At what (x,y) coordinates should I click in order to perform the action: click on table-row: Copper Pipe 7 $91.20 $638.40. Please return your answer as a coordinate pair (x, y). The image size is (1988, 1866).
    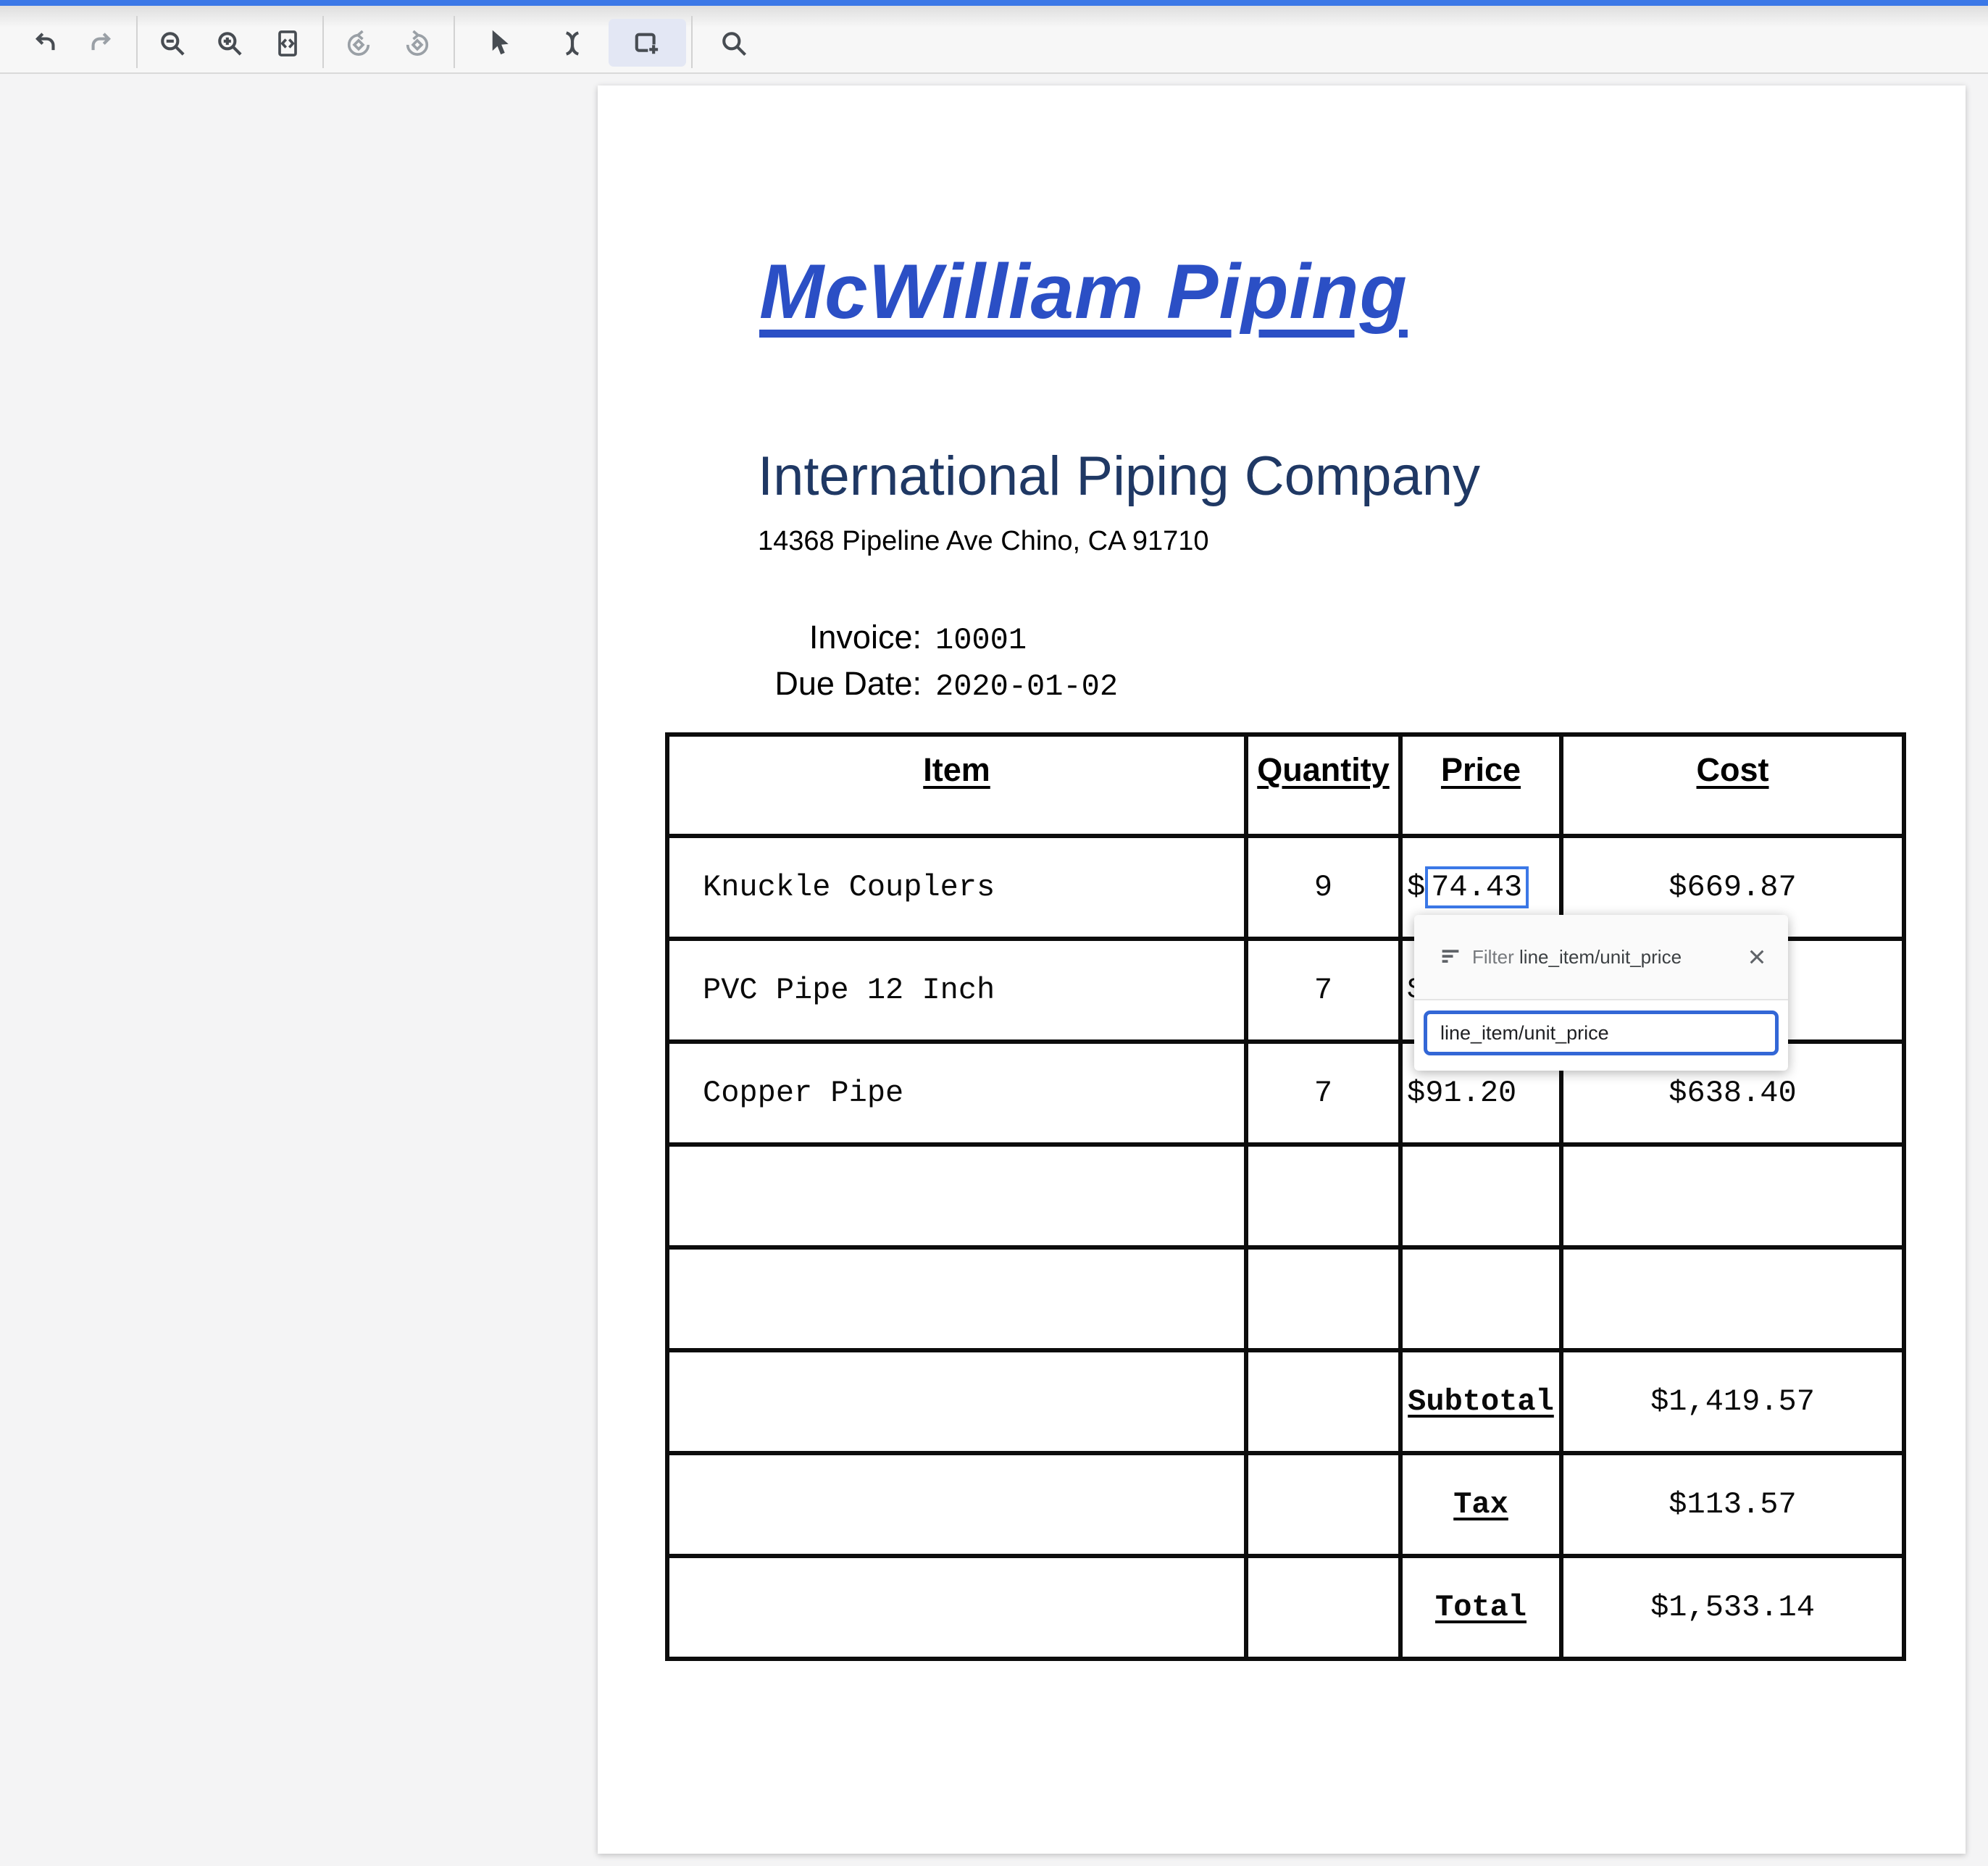
    Looking at the image, I should click on (1285, 1093).